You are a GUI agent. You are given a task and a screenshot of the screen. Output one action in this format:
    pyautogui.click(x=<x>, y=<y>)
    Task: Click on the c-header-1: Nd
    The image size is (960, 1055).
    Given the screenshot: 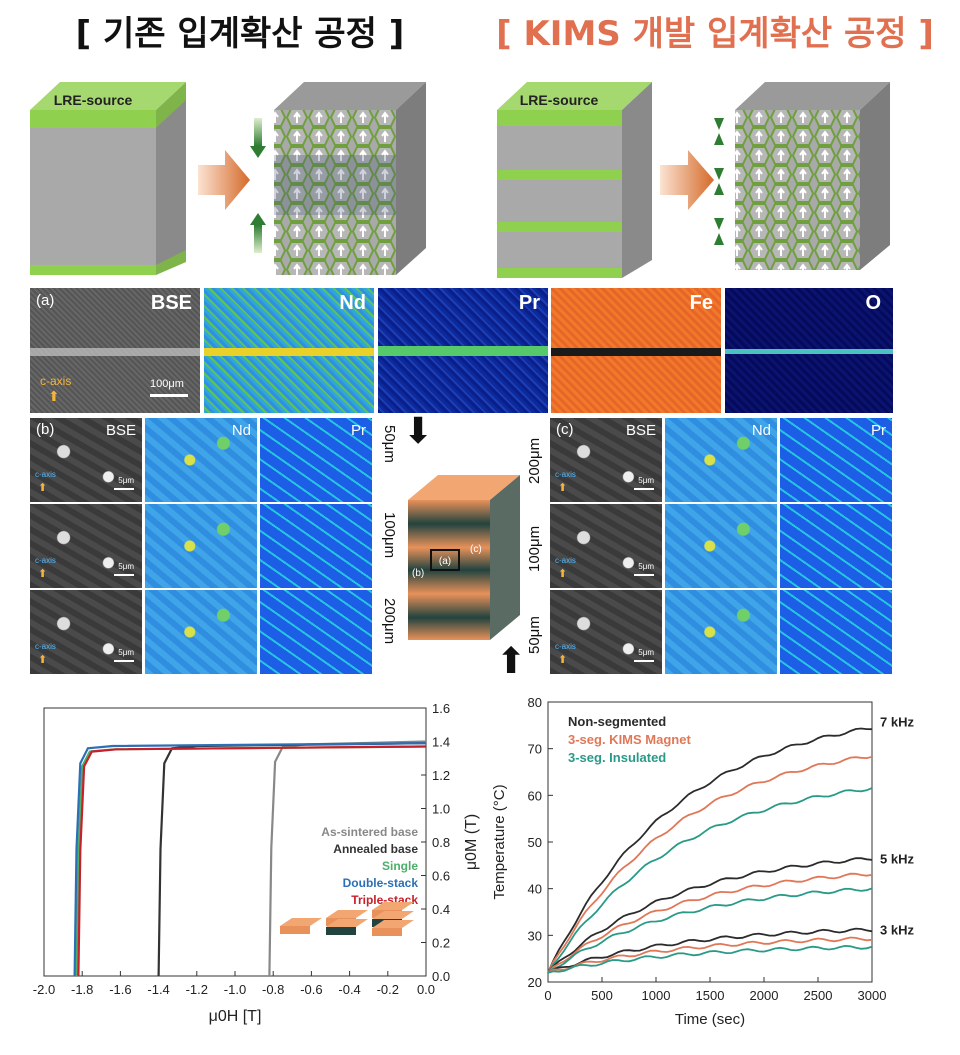 What is the action you would take?
    pyautogui.click(x=761, y=430)
    